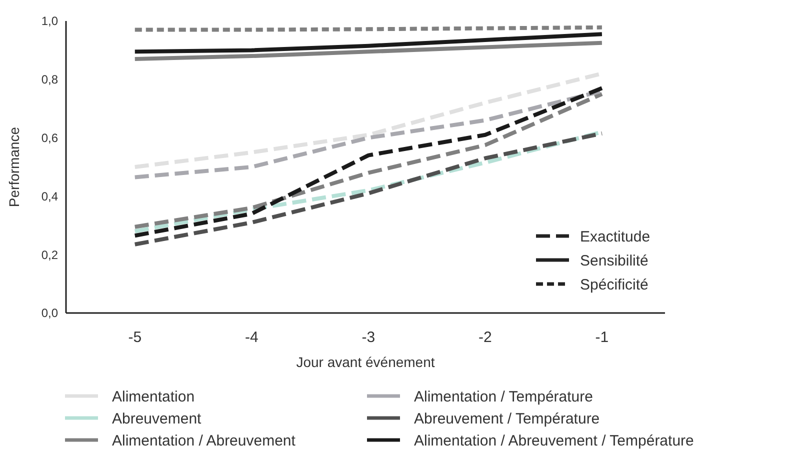 Image resolution: width=793 pixels, height=451 pixels. I want to click on x-tick-label: -3, so click(369, 337).